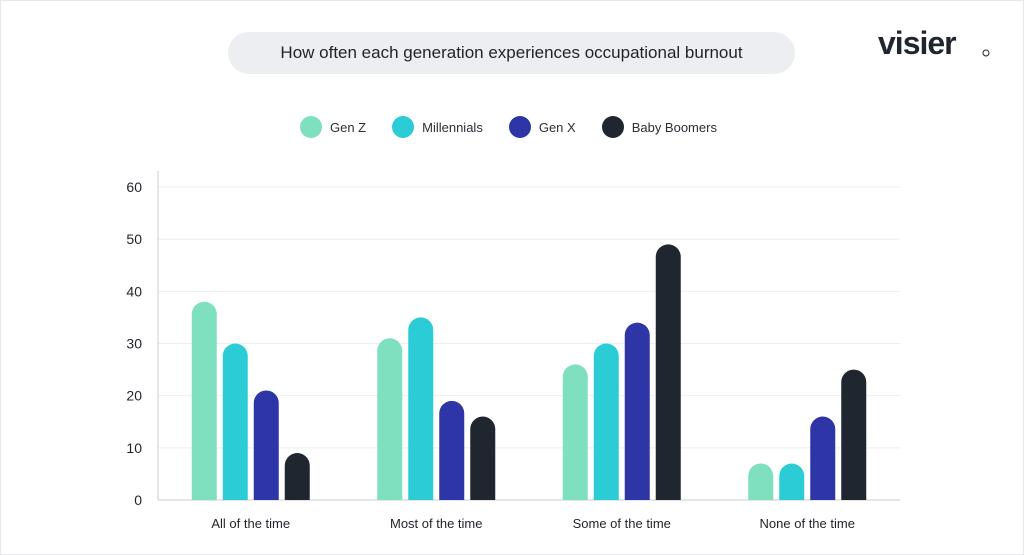 This screenshot has height=555, width=1024. What do you see at coordinates (917, 43) in the screenshot?
I see `svg-text: visier` at bounding box center [917, 43].